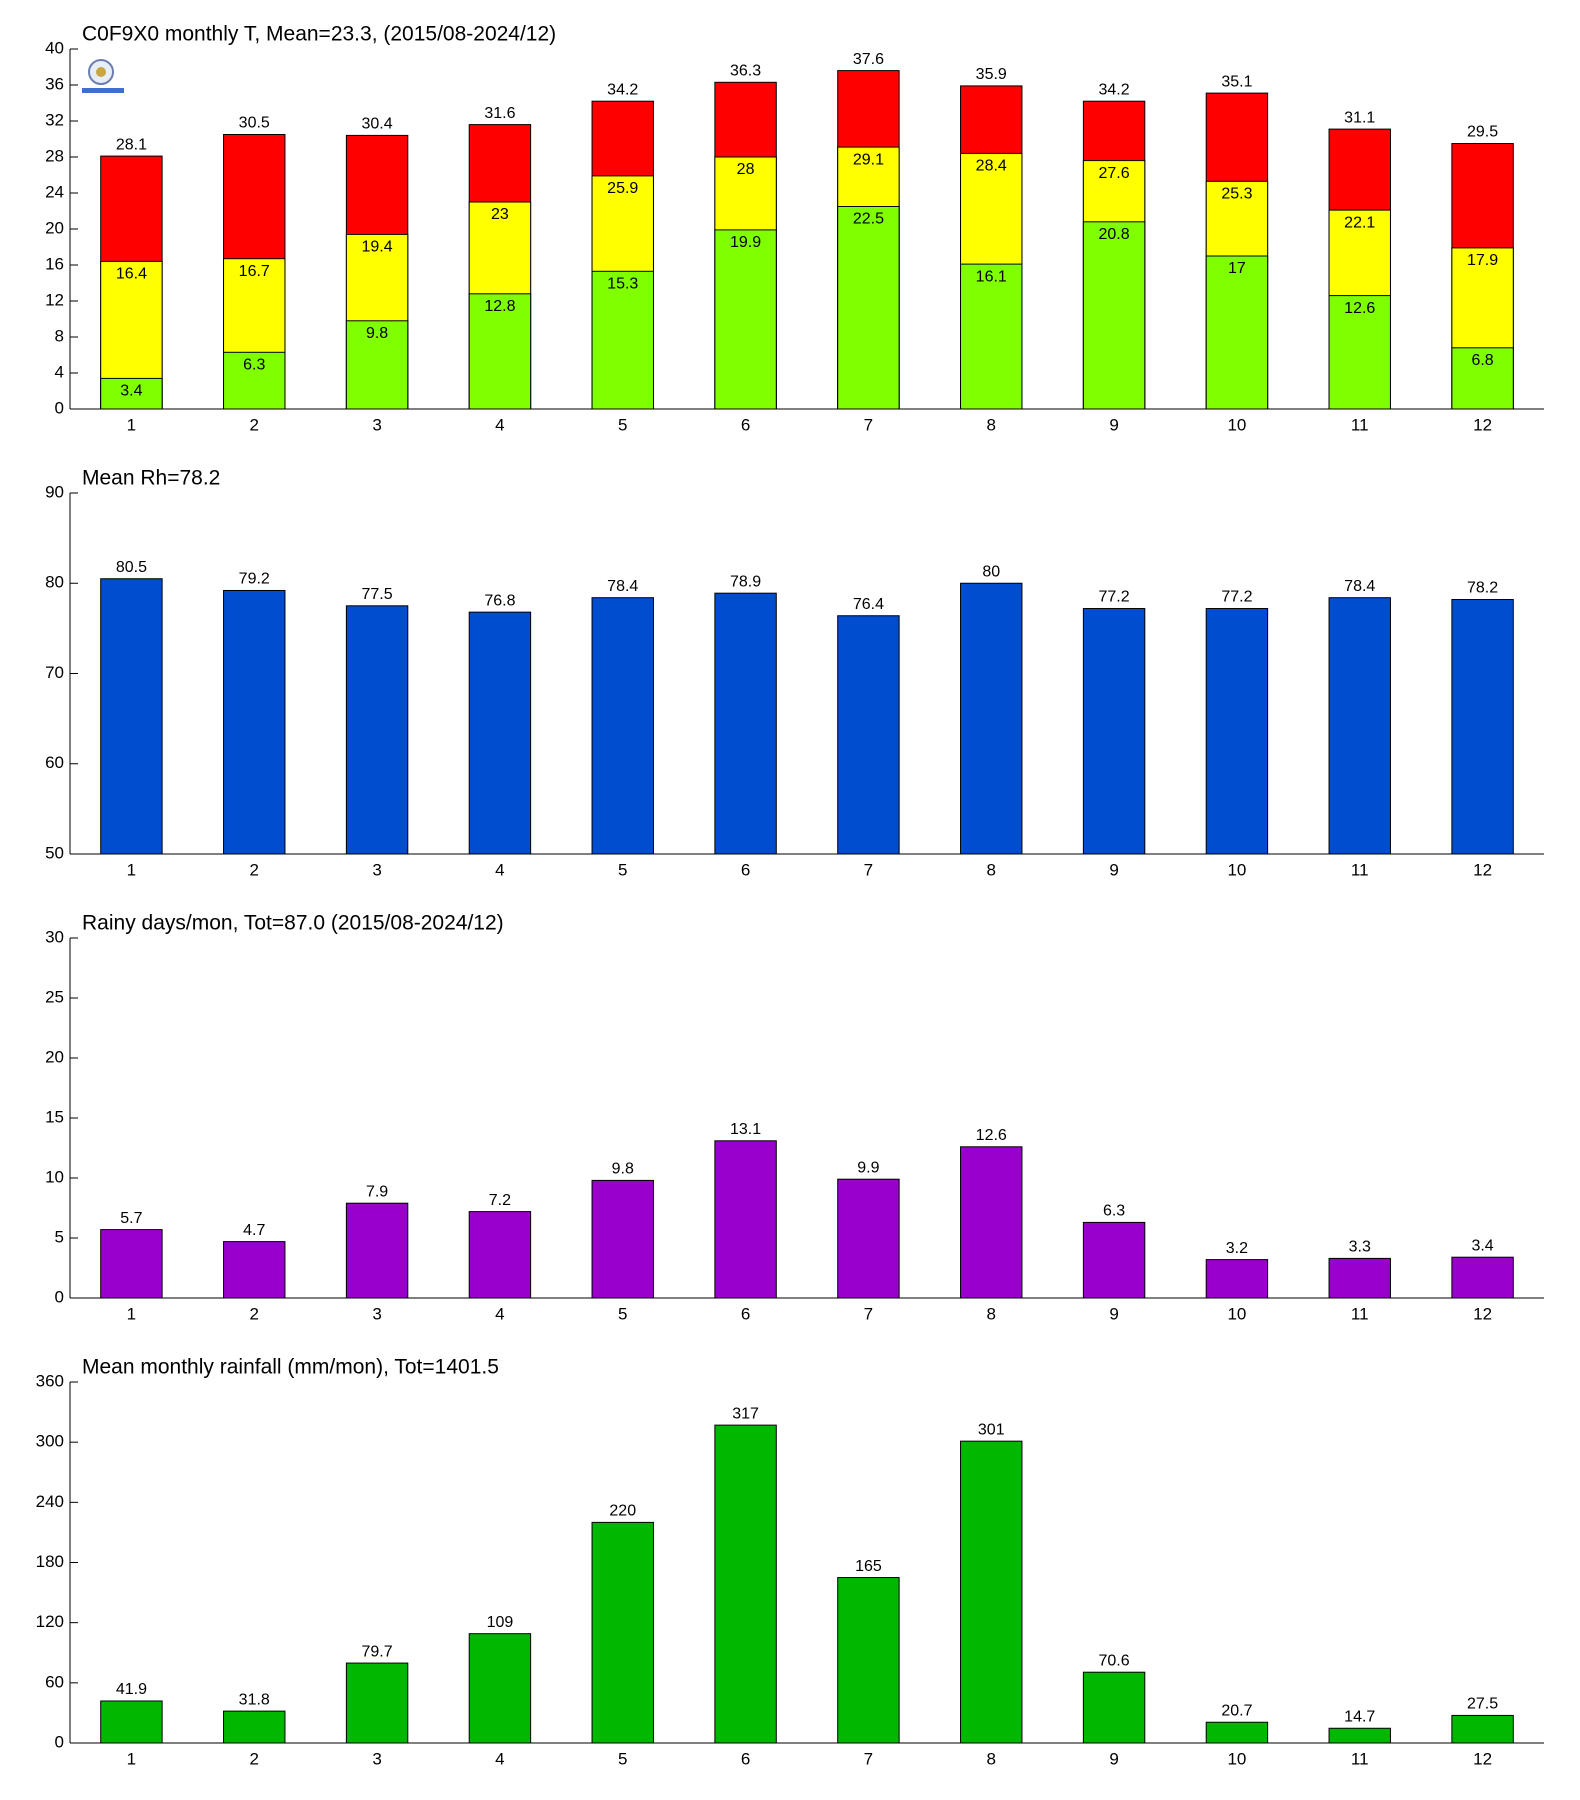  Describe the element at coordinates (254, 1699) in the screenshot. I see `value-label: 31.8` at that location.